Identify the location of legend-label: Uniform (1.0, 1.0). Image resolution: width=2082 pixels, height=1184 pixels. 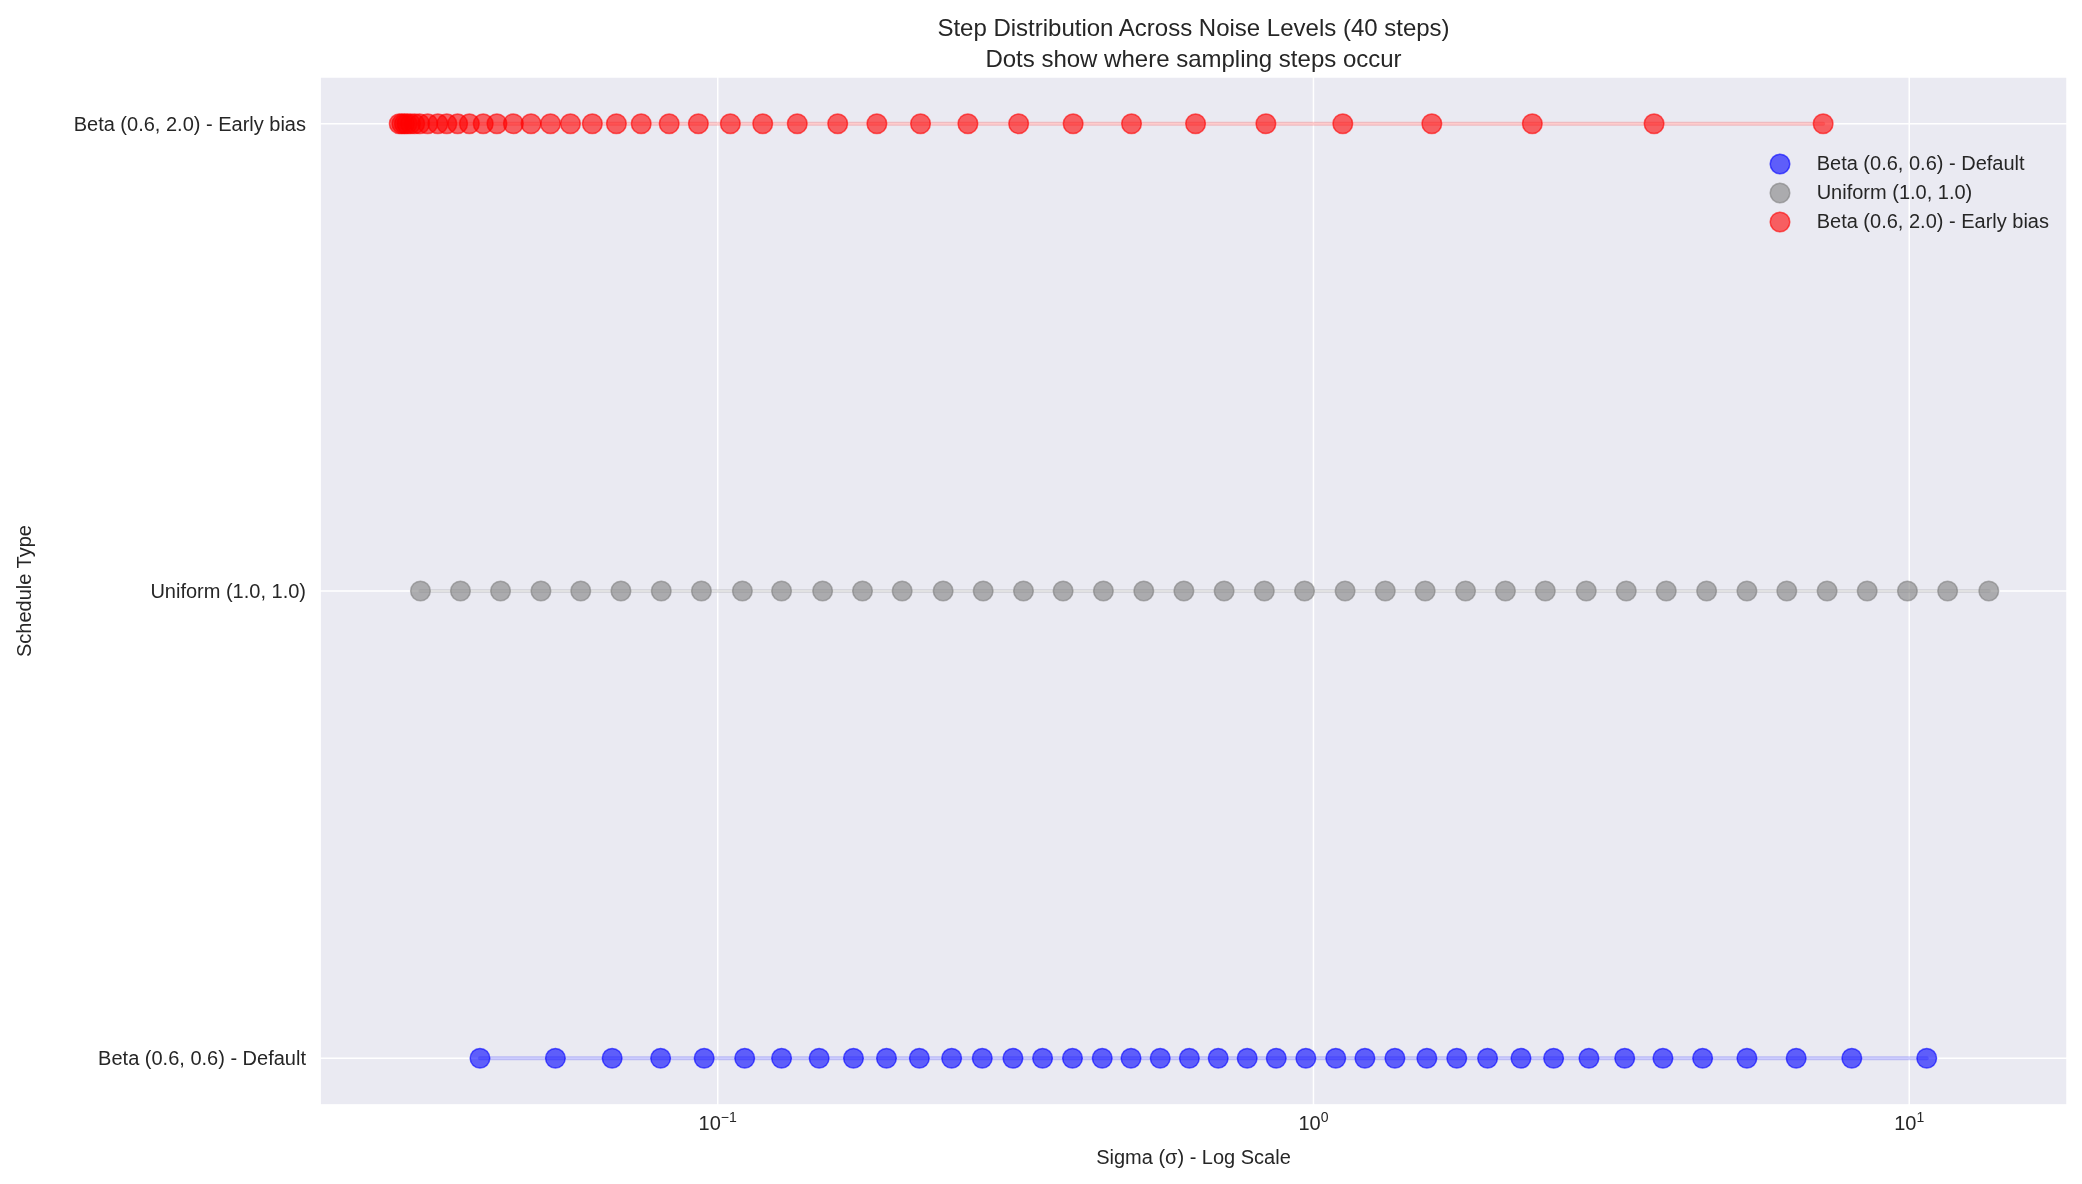
(1894, 192).